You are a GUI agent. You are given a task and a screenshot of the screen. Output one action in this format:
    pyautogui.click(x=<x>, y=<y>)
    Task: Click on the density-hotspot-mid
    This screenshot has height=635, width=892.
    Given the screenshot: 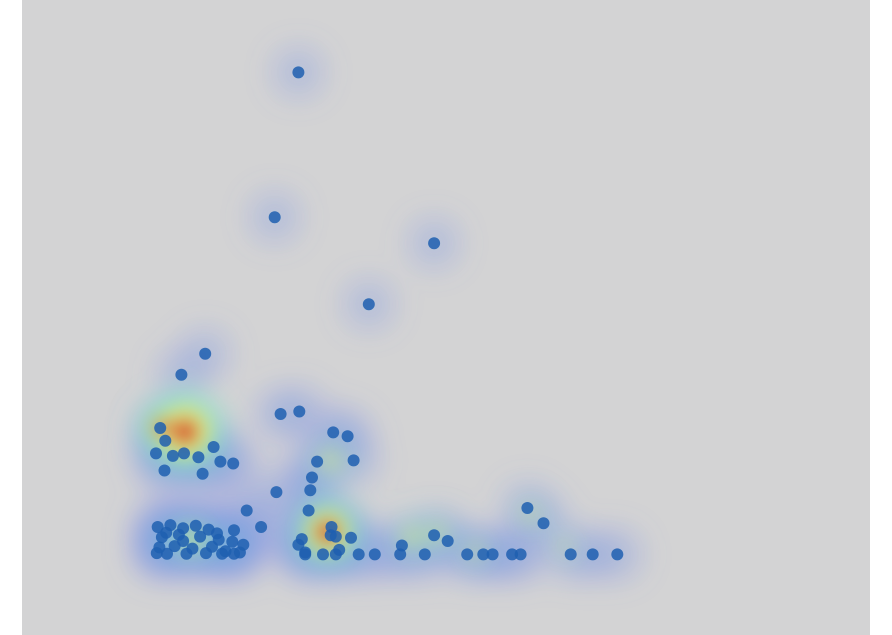 What is the action you would take?
    pyautogui.click(x=330, y=460)
    